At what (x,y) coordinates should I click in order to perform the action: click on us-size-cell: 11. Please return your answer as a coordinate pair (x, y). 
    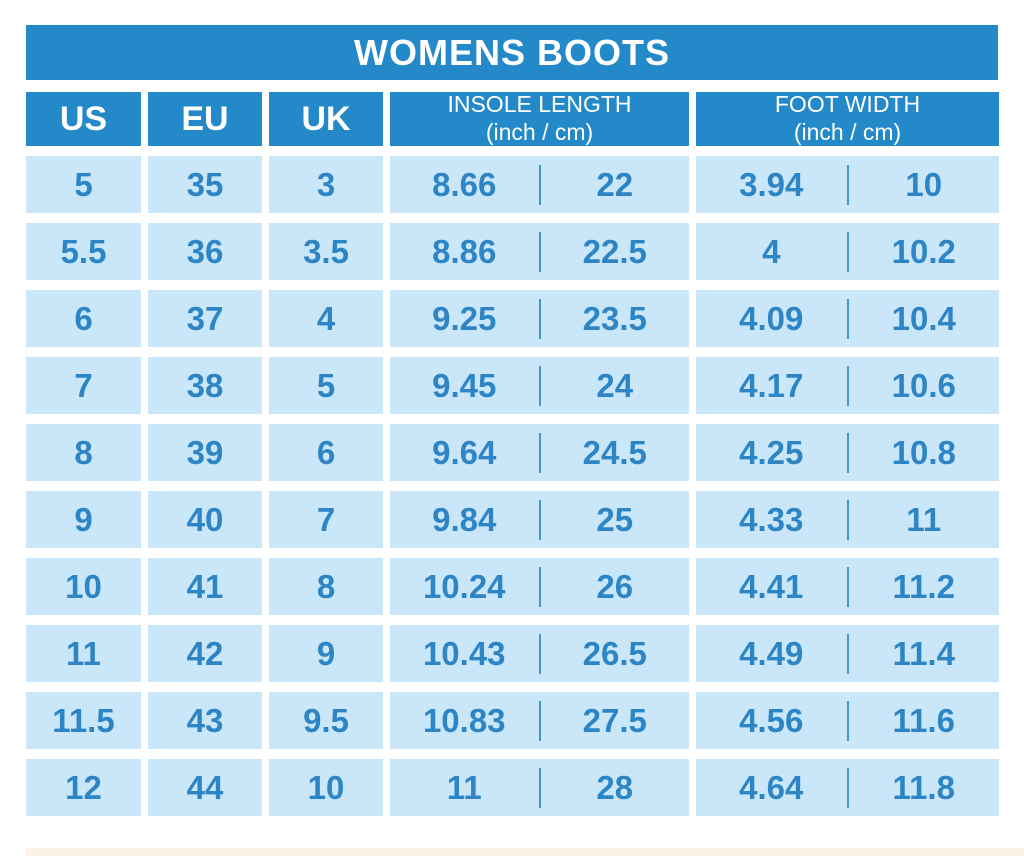
    Looking at the image, I should click on (83, 653).